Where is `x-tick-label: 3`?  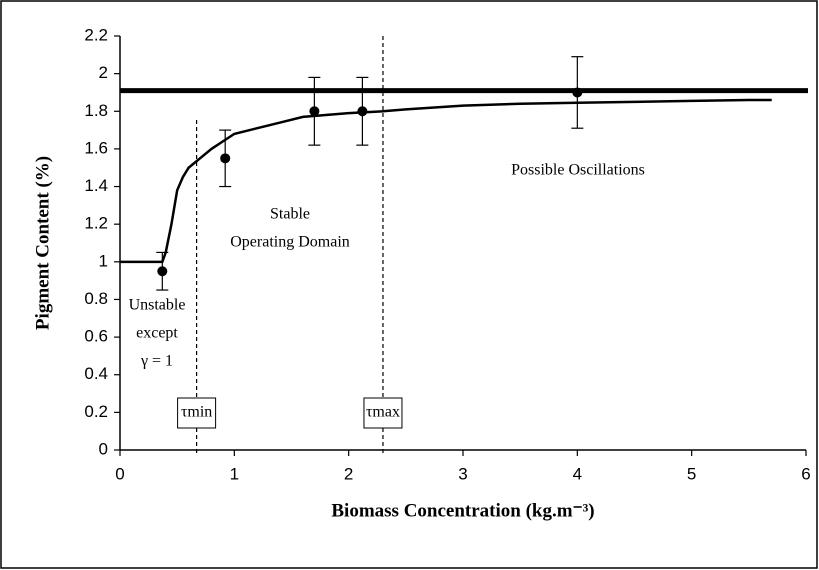
x-tick-label: 3 is located at coordinates (462, 473).